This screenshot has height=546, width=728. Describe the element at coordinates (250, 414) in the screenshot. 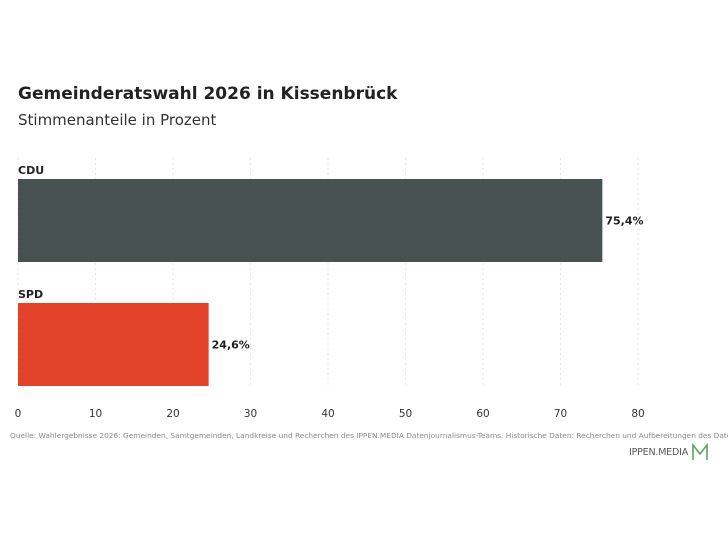

I see `x-tick-label: 30` at that location.